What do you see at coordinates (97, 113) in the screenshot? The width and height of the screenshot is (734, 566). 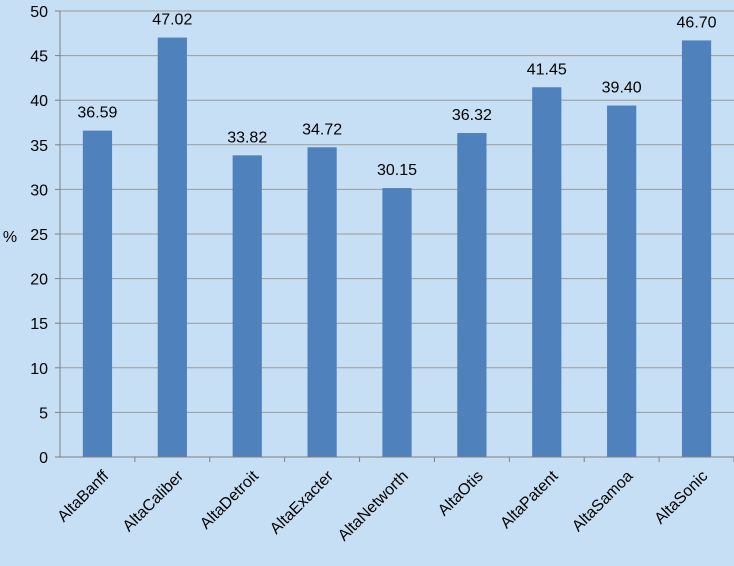 I see `data-label: 36.59` at bounding box center [97, 113].